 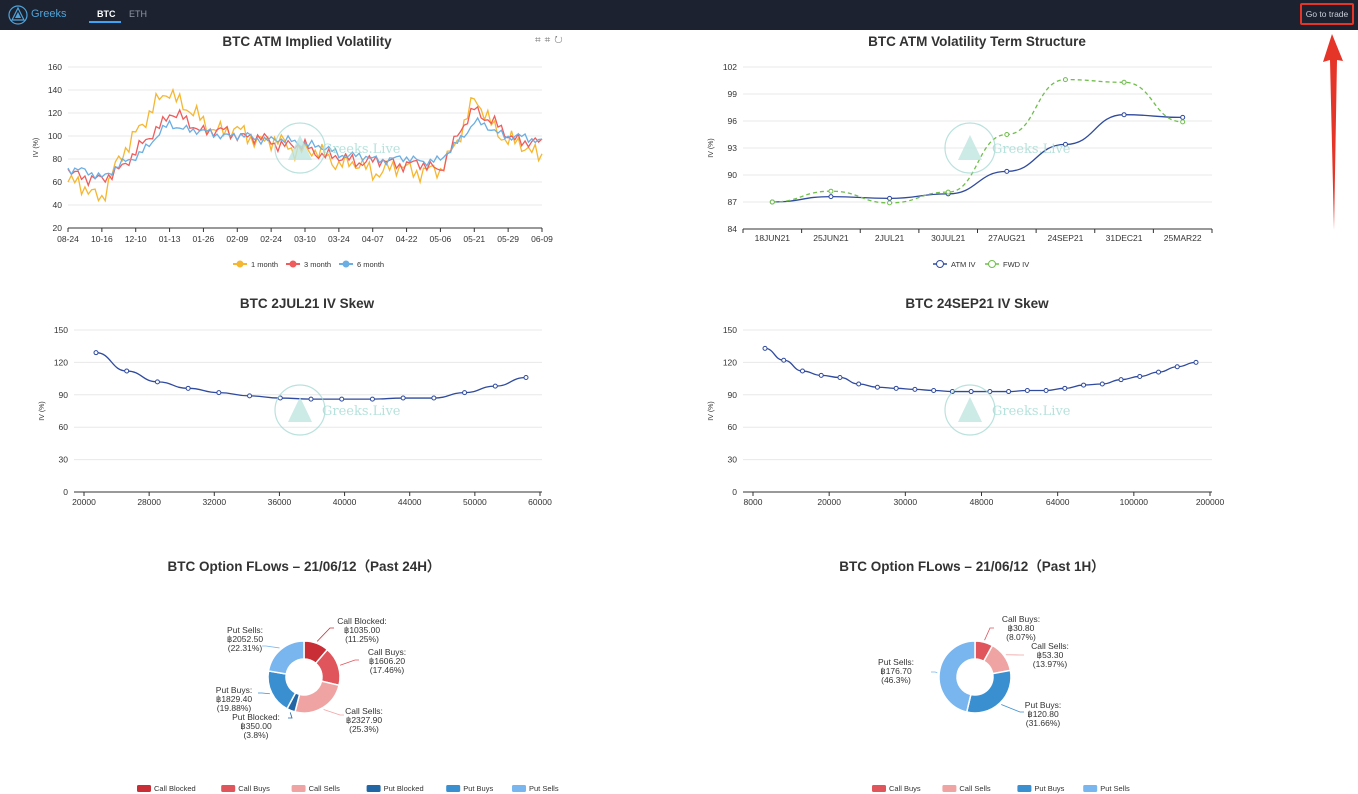 I want to click on x-tick-label: 10-16, so click(x=102, y=239).